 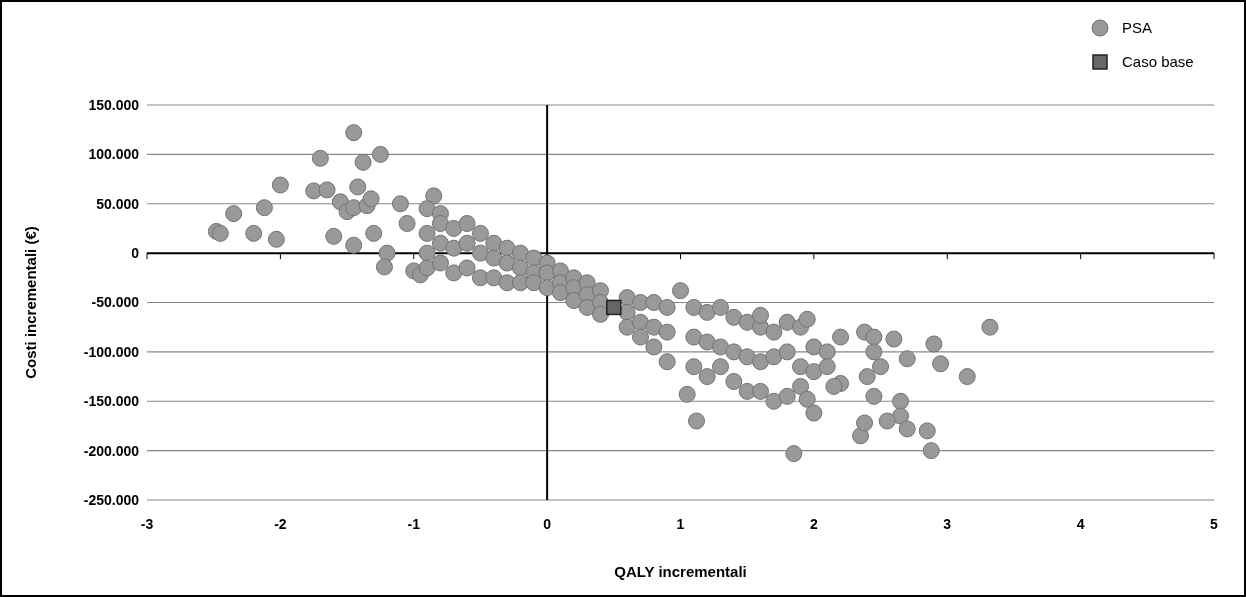 I want to click on y-tick-label: 100.000, so click(x=114, y=154).